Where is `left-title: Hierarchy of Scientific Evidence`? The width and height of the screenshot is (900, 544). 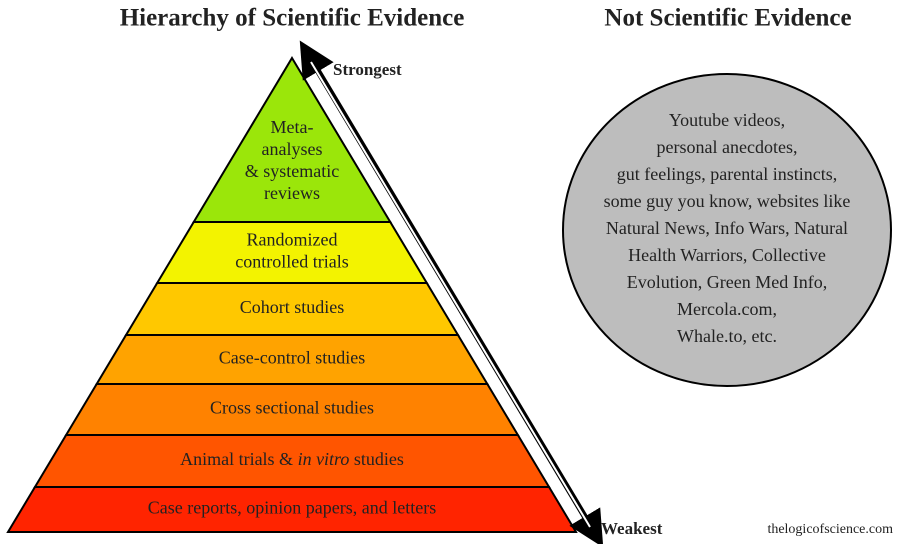 left-title: Hierarchy of Scientific Evidence is located at coordinates (292, 18).